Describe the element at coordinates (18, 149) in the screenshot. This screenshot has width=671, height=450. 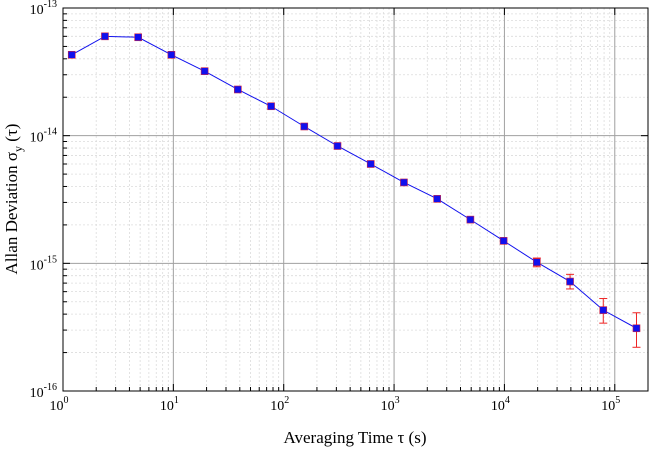
I see `y-axis-title-sub: y` at that location.